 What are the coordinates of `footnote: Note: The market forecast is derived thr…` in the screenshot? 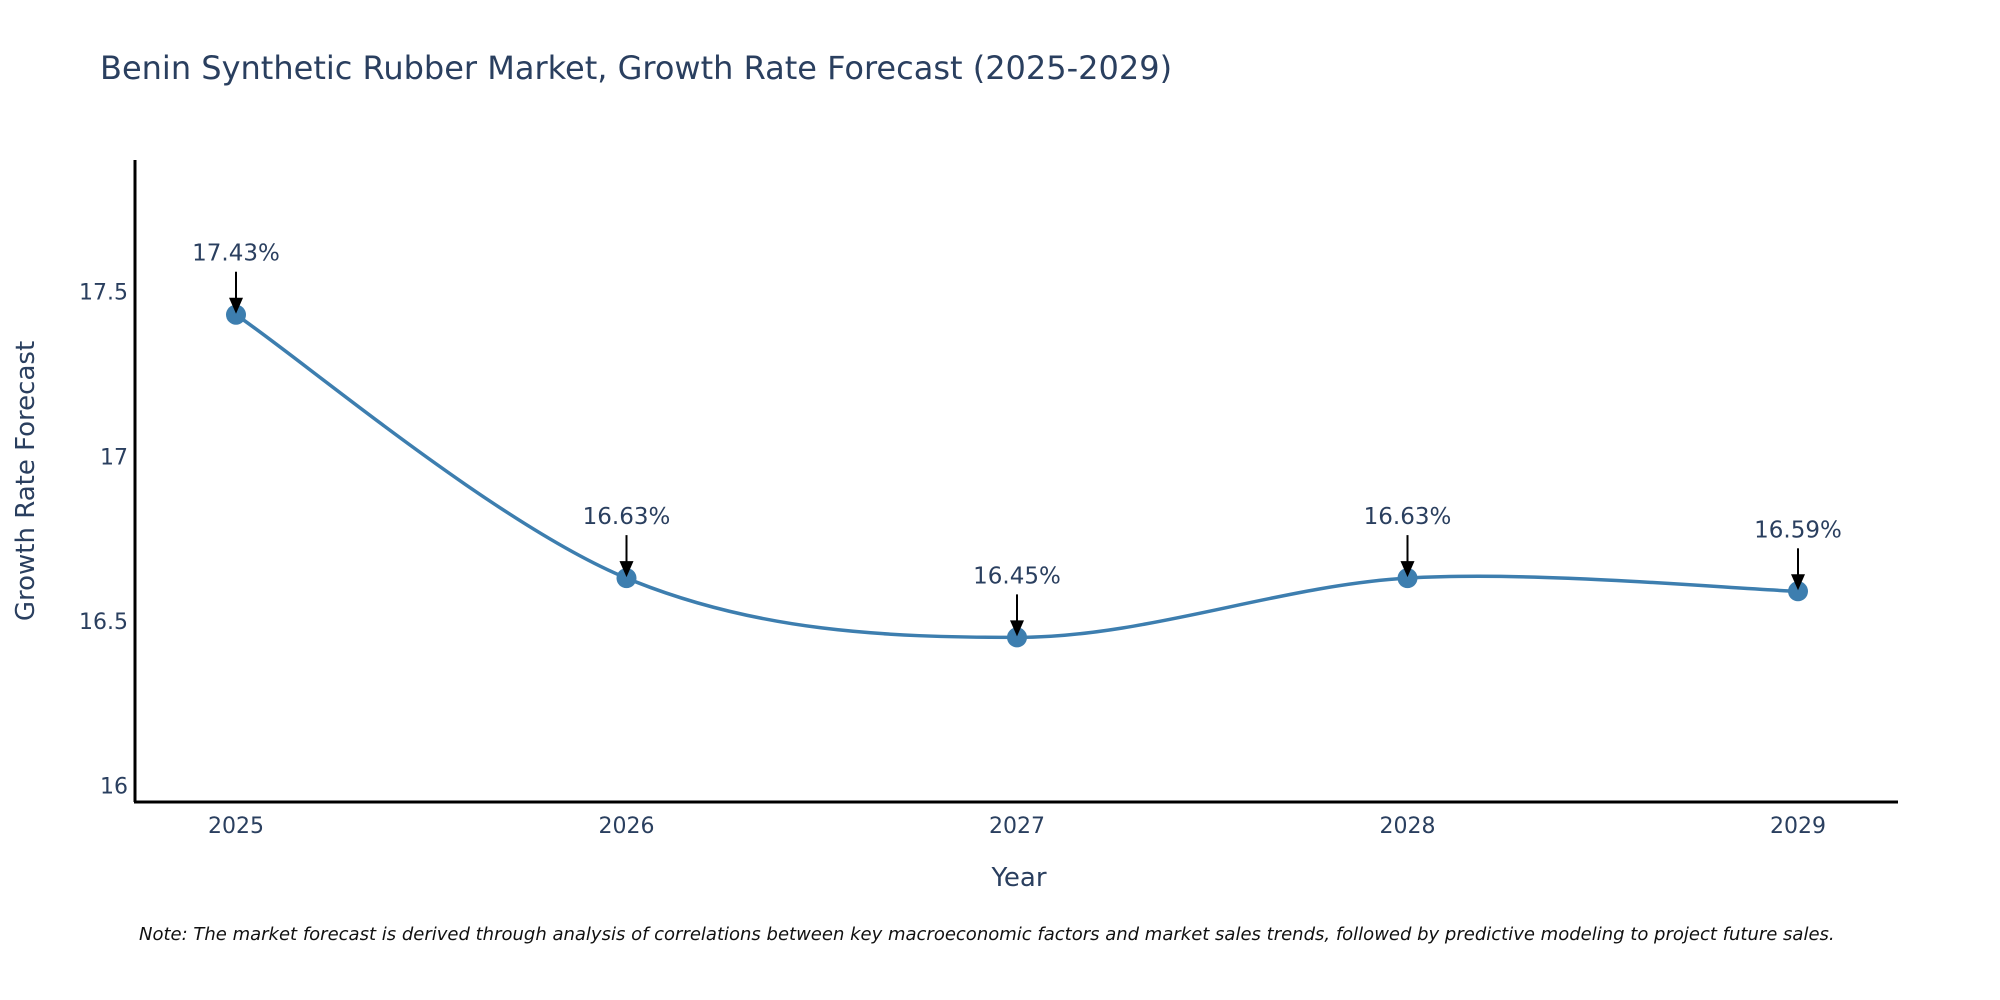 It's located at (987, 934).